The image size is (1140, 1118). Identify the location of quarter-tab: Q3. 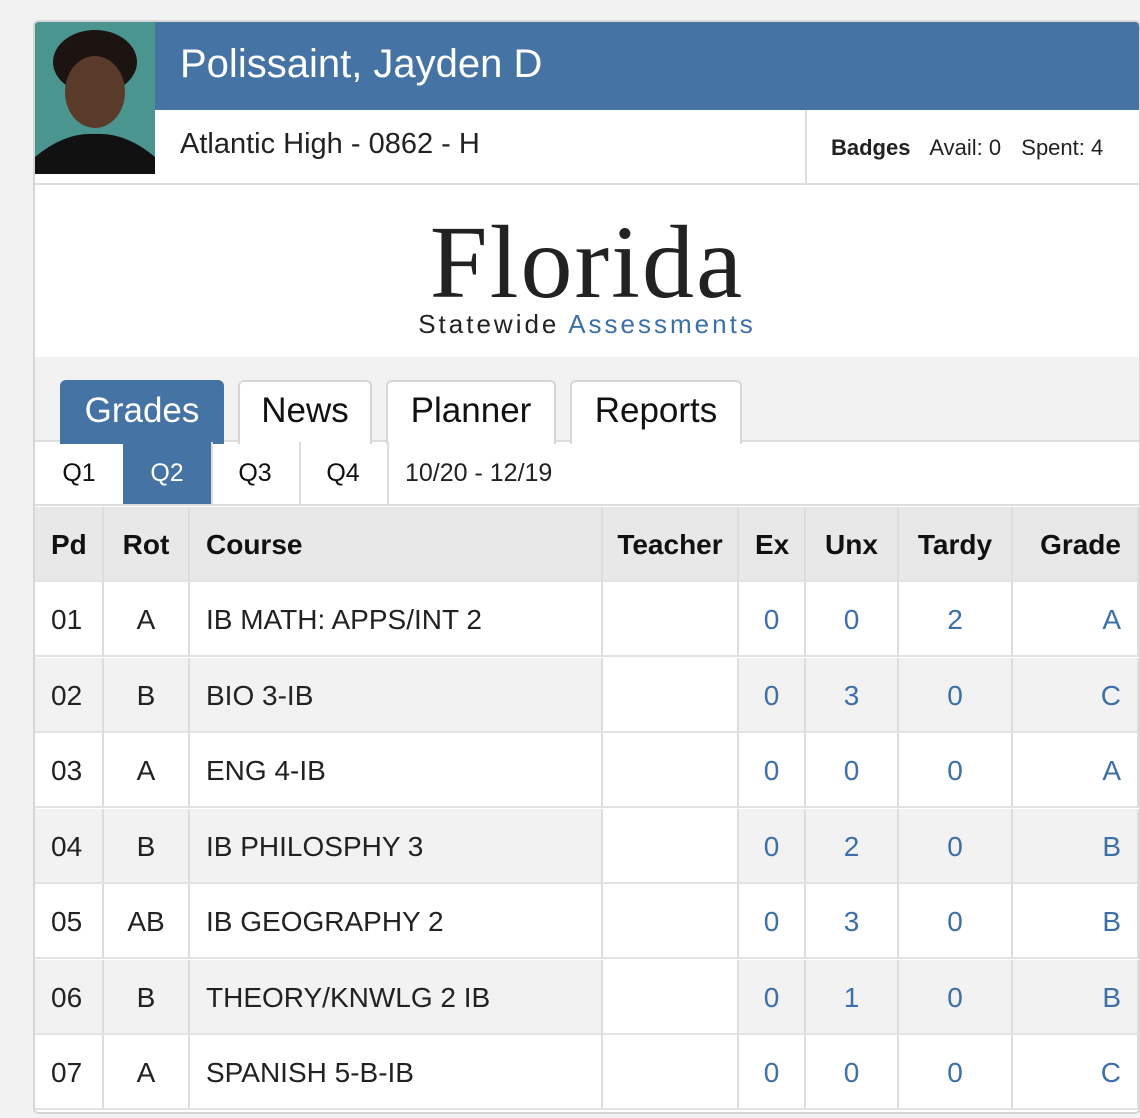
(256, 473).